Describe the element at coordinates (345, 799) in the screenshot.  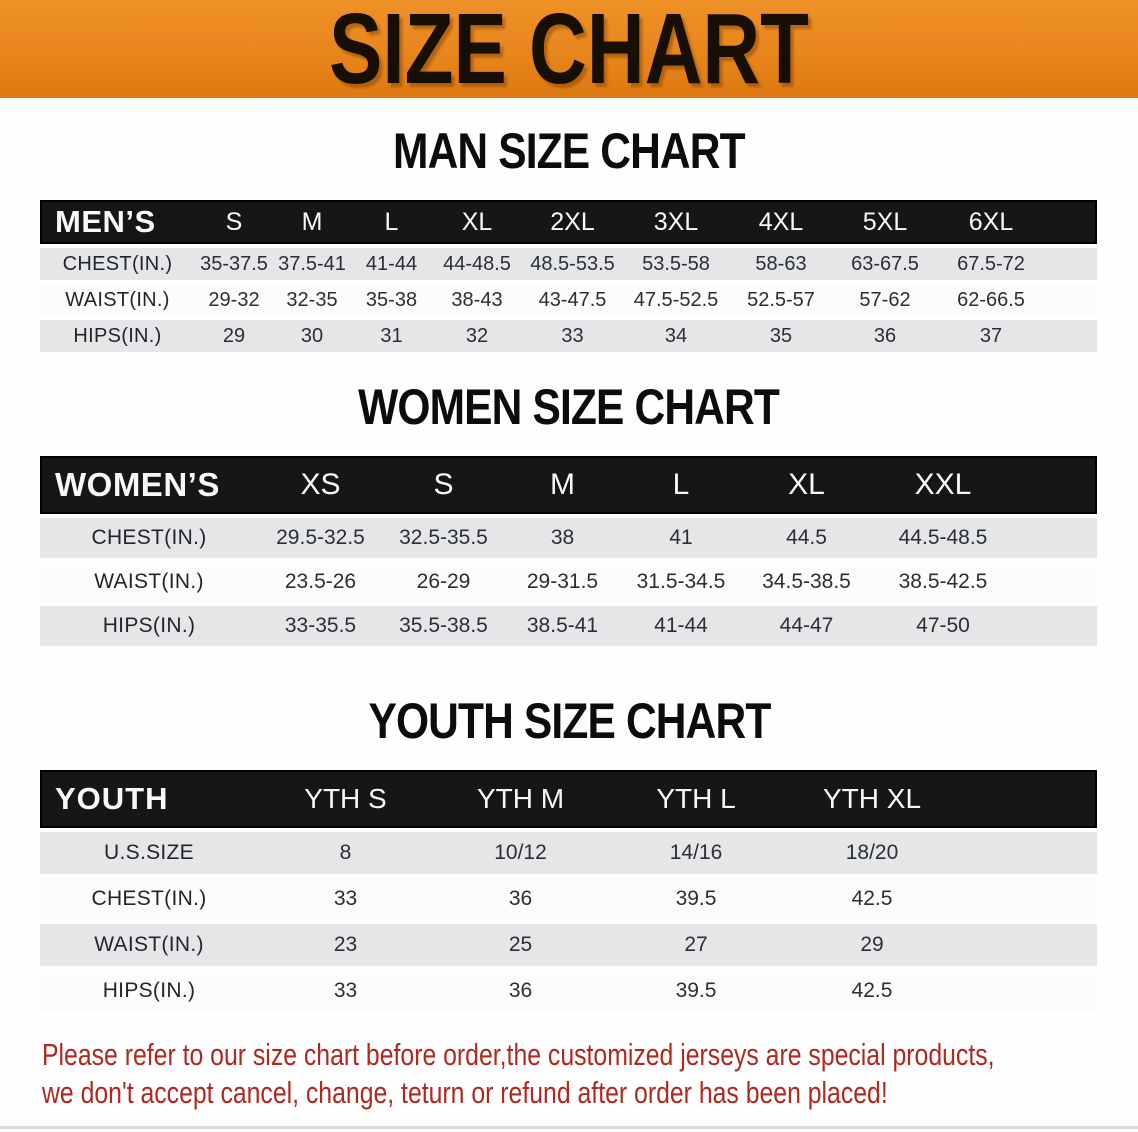
I see `size-header-cell: YTH S` at that location.